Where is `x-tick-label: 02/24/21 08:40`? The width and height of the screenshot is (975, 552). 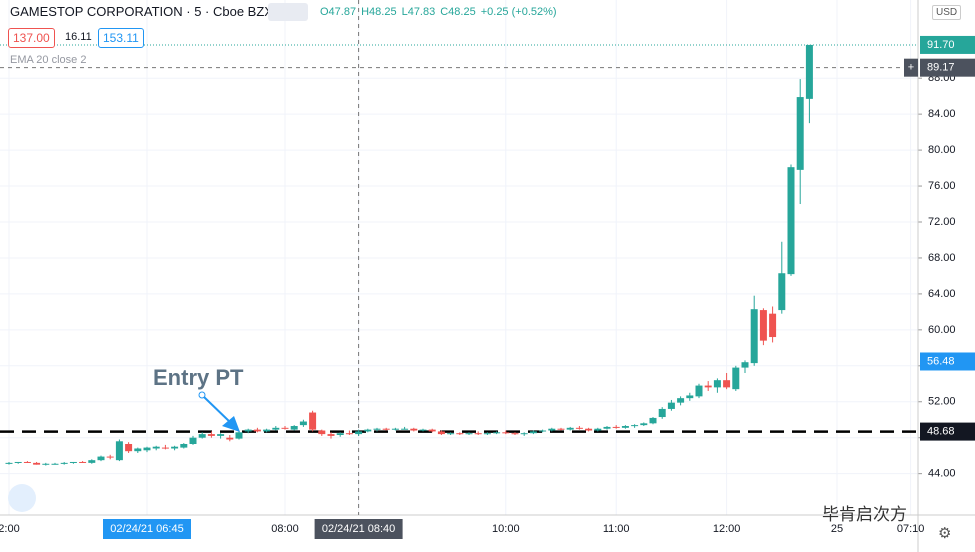
x-tick-label: 02/24/21 08:40 is located at coordinates (358, 529).